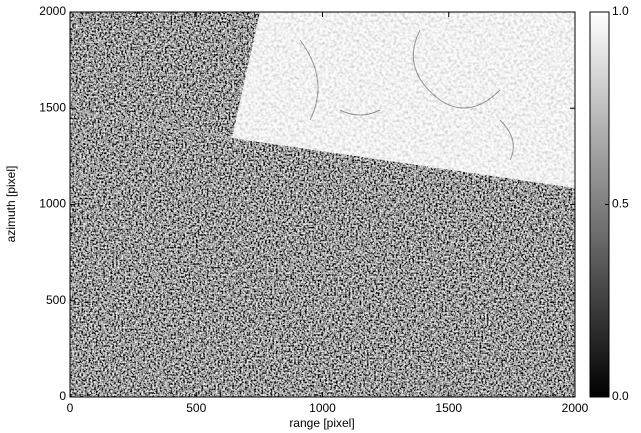 Image resolution: width=641 pixels, height=433 pixels. Describe the element at coordinates (322, 408) in the screenshot. I see `x-tick-label: 1000` at that location.